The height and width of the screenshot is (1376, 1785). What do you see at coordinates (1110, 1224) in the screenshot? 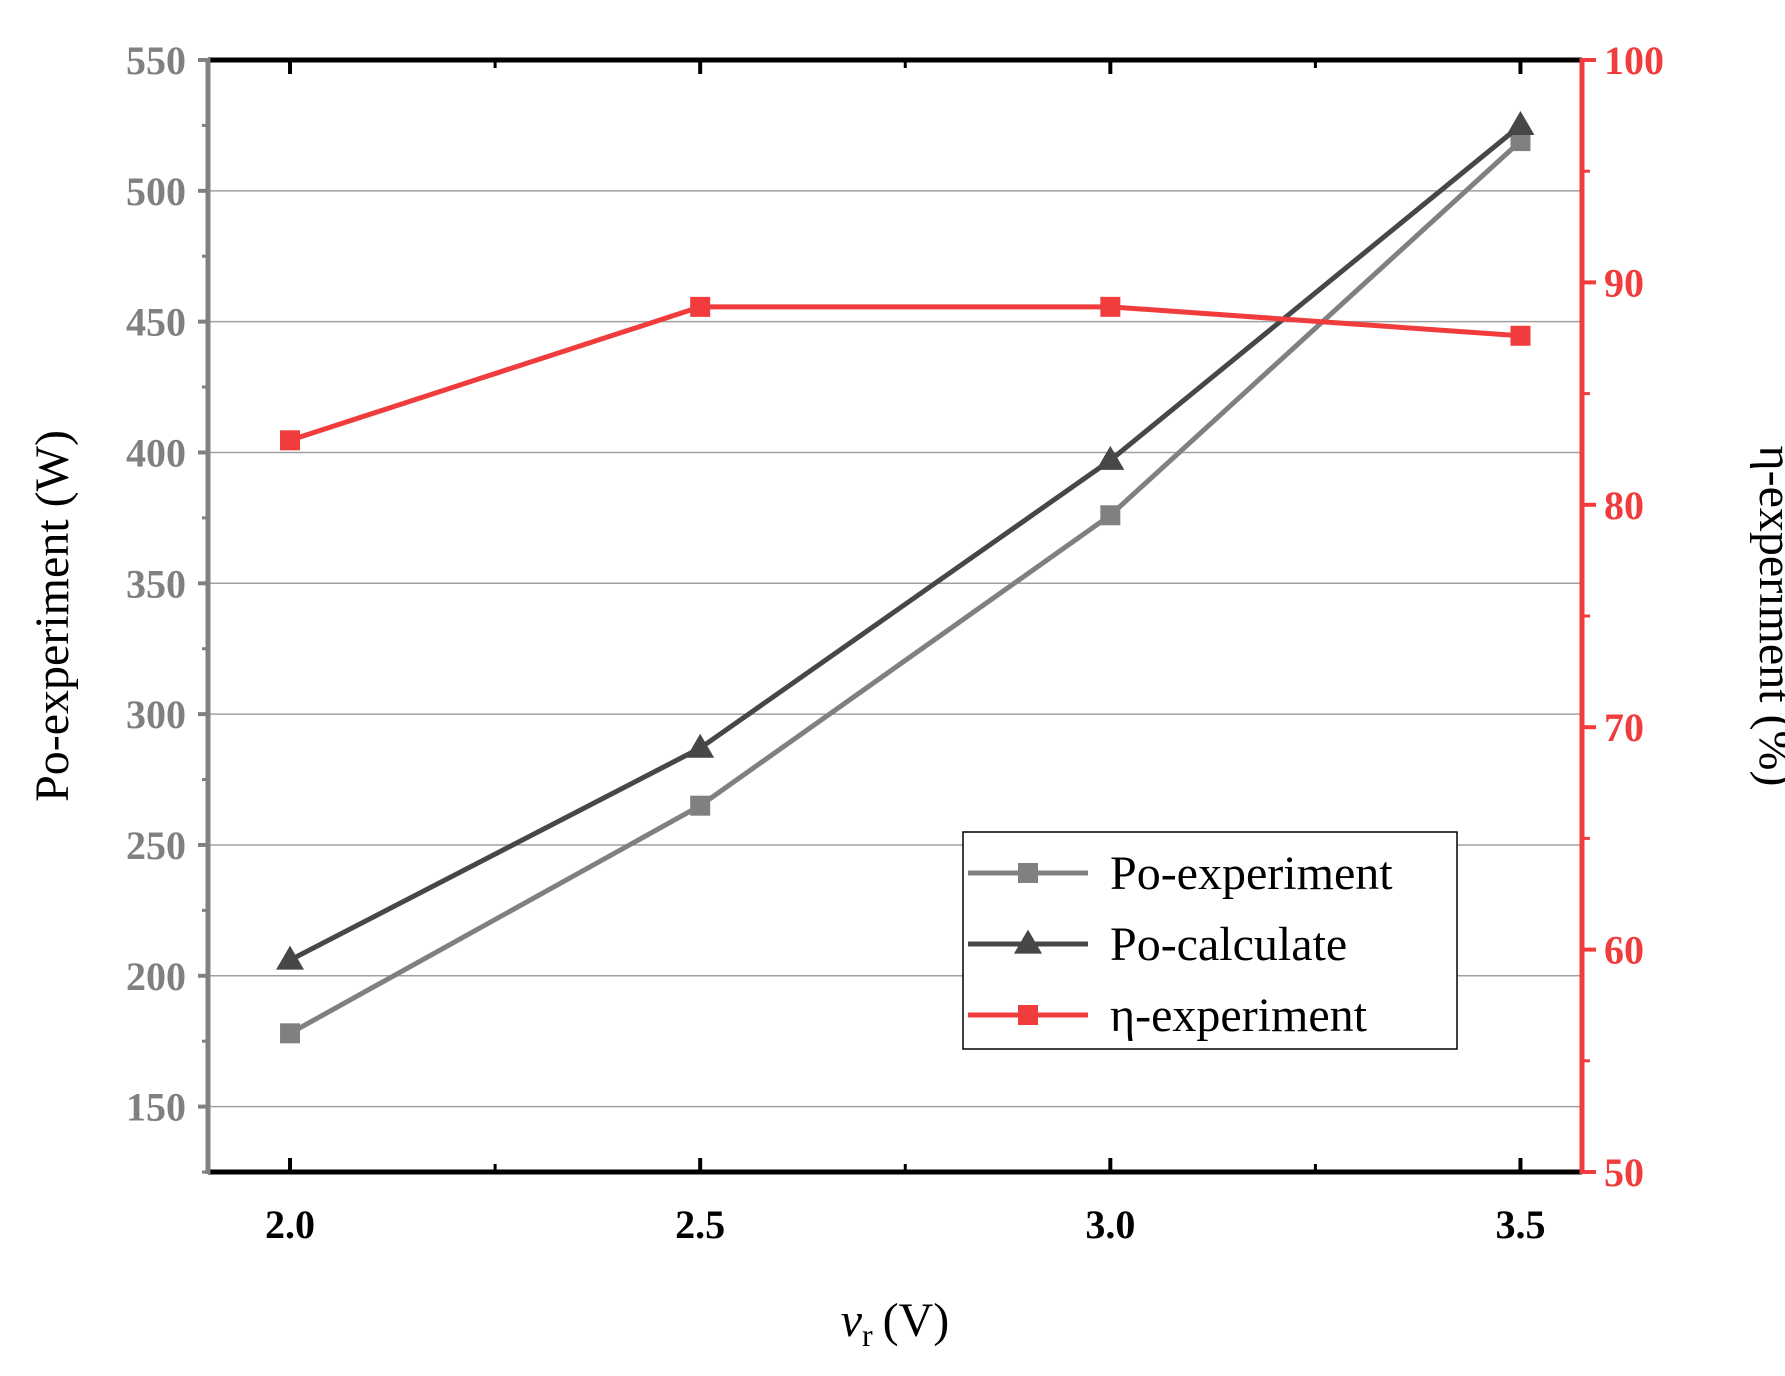
I see `x-tick-label: 3.0` at bounding box center [1110, 1224].